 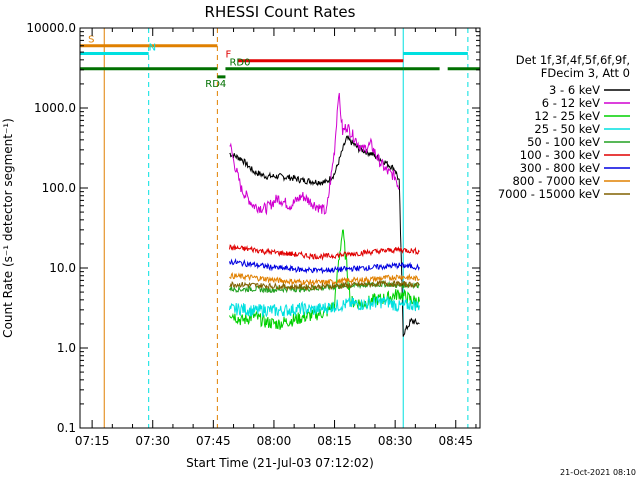 What do you see at coordinates (571, 103) in the screenshot?
I see `legend-entry-label: 6 - 12 keV` at bounding box center [571, 103].